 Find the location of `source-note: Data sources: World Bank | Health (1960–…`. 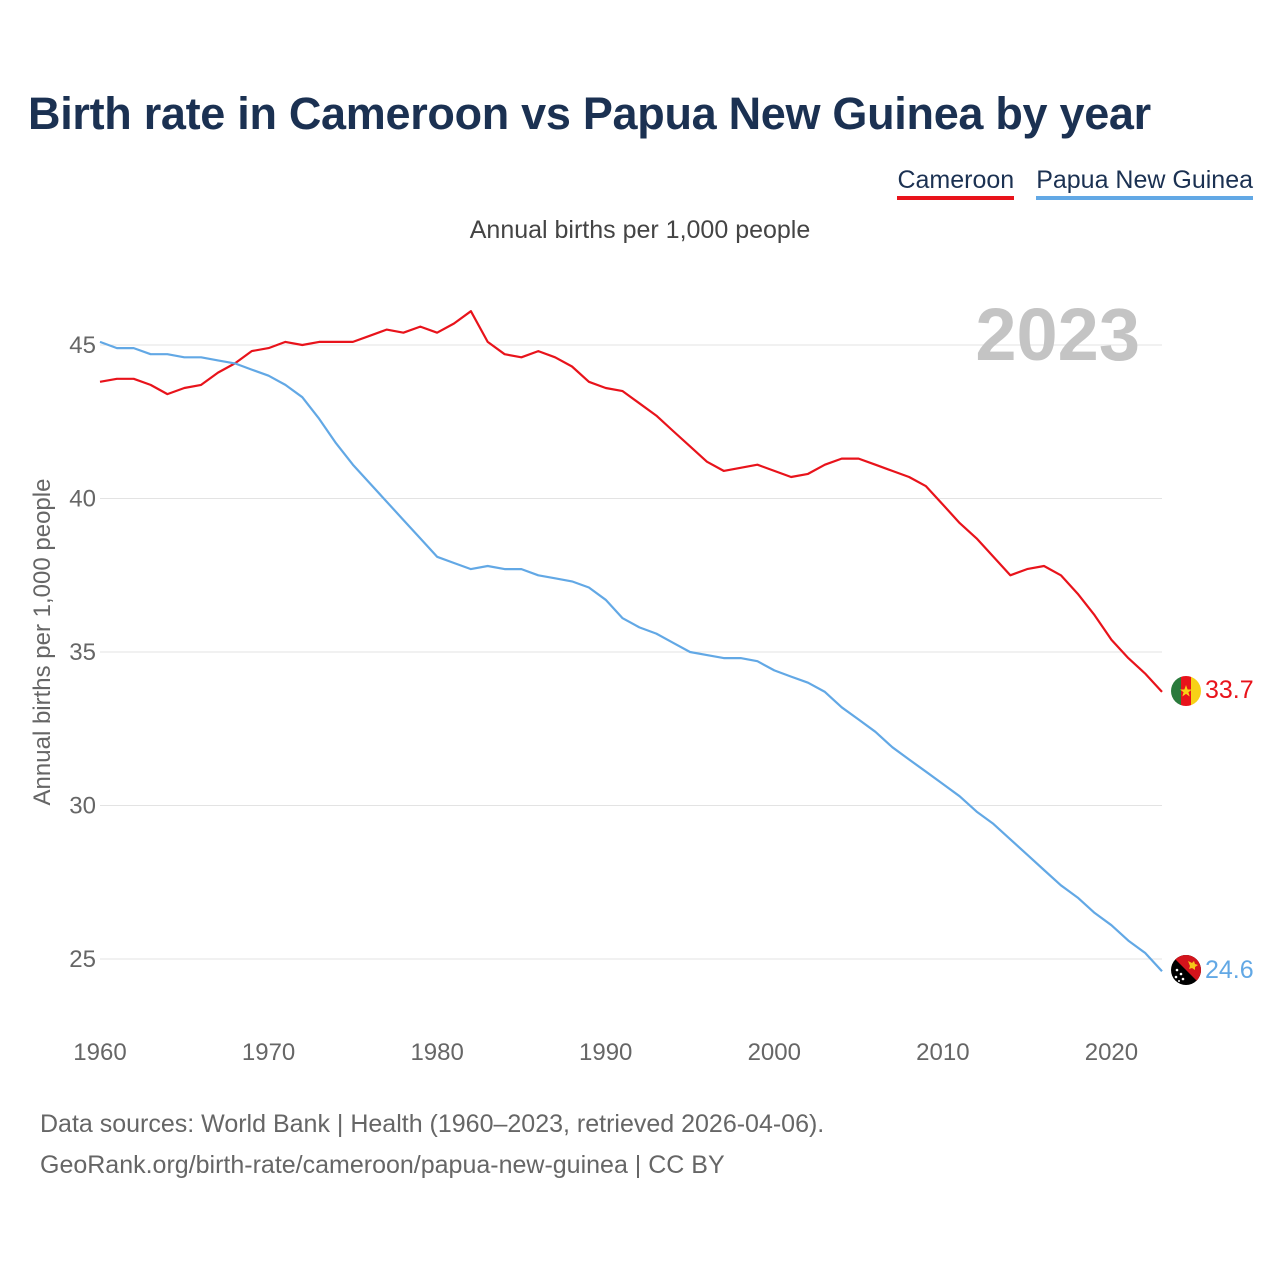

source-note: Data sources: World Bank | Health (1960–… is located at coordinates (432, 1145).